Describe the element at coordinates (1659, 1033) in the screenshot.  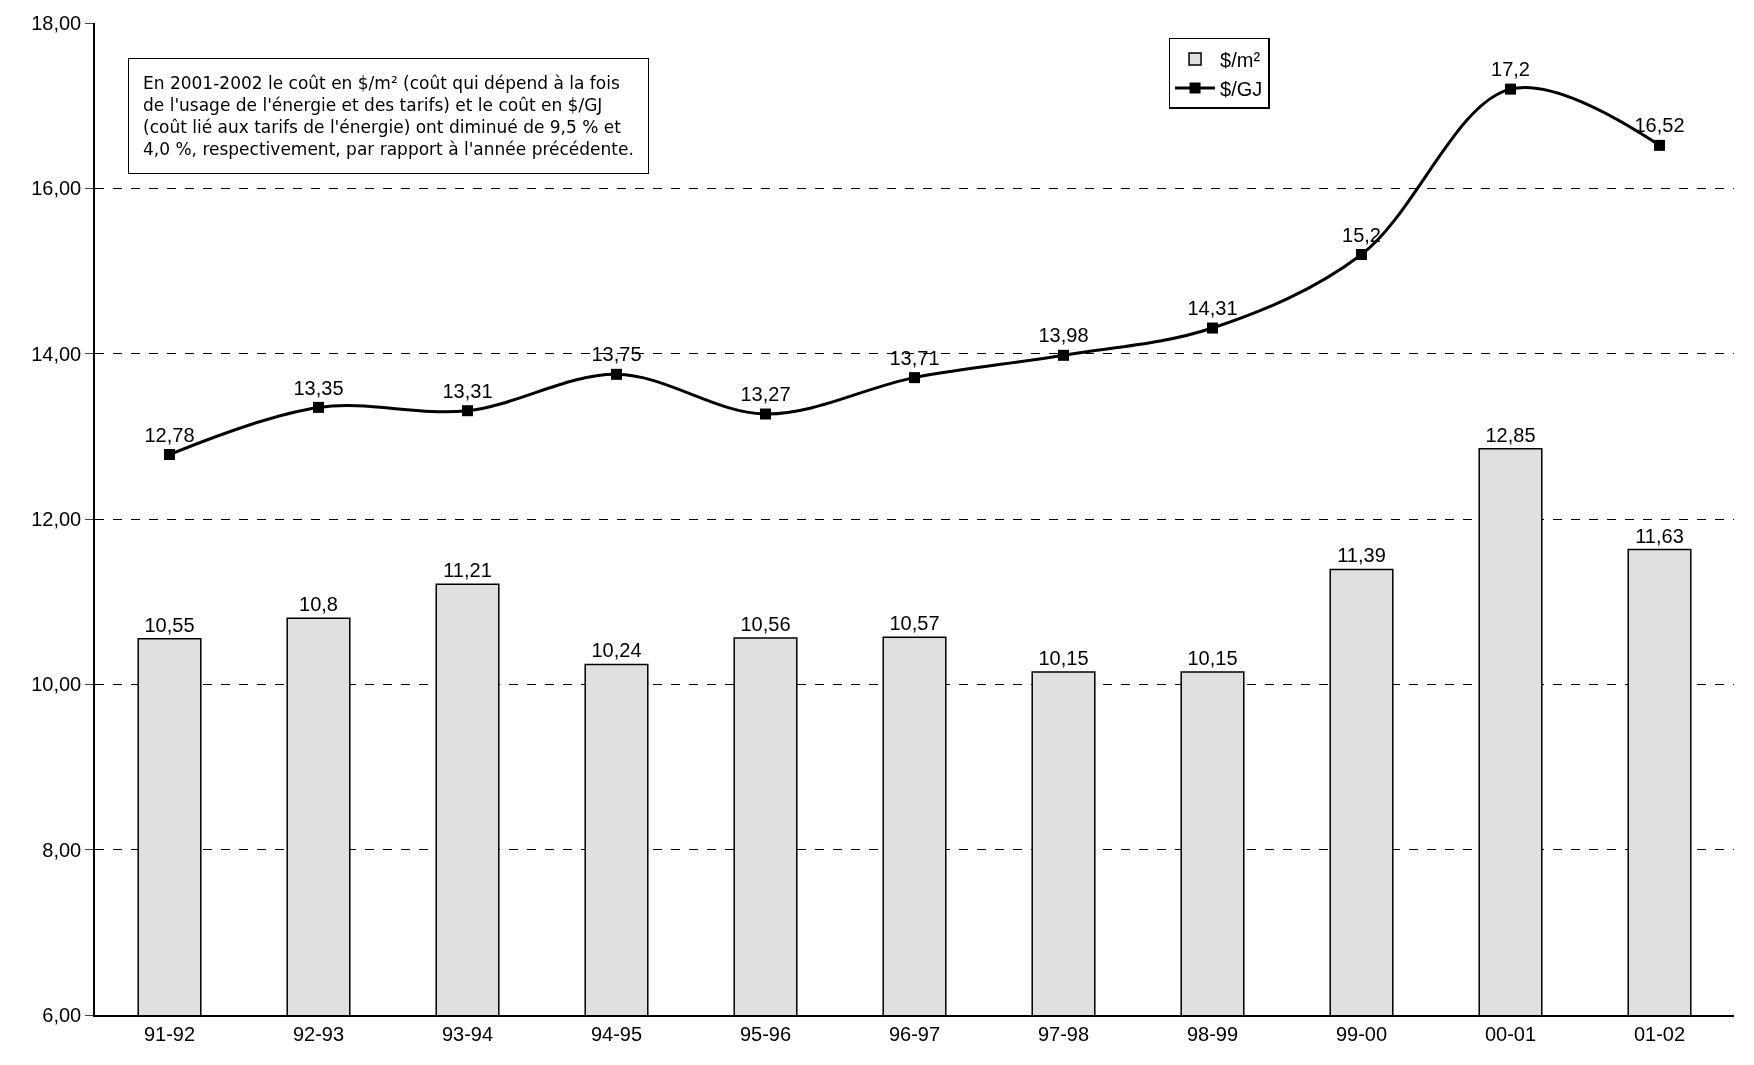
I see `x-tick-label: 01-02` at that location.